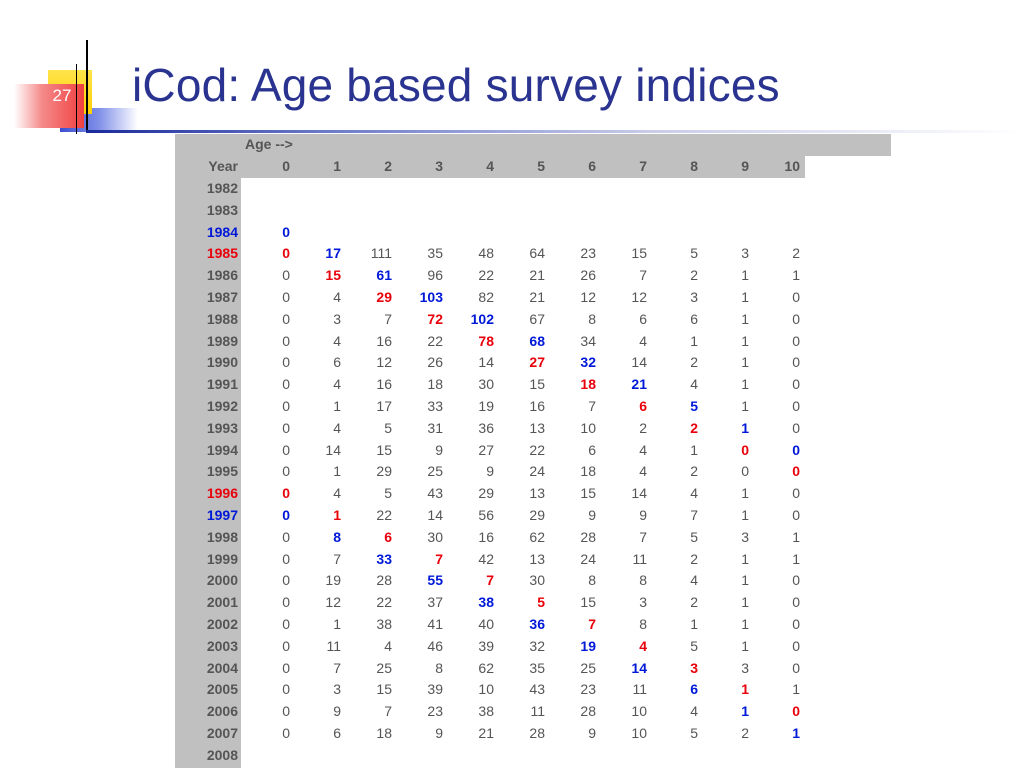 The height and width of the screenshot is (768, 1024). Describe the element at coordinates (388, 166) in the screenshot. I see `age-header-2: 2` at that location.